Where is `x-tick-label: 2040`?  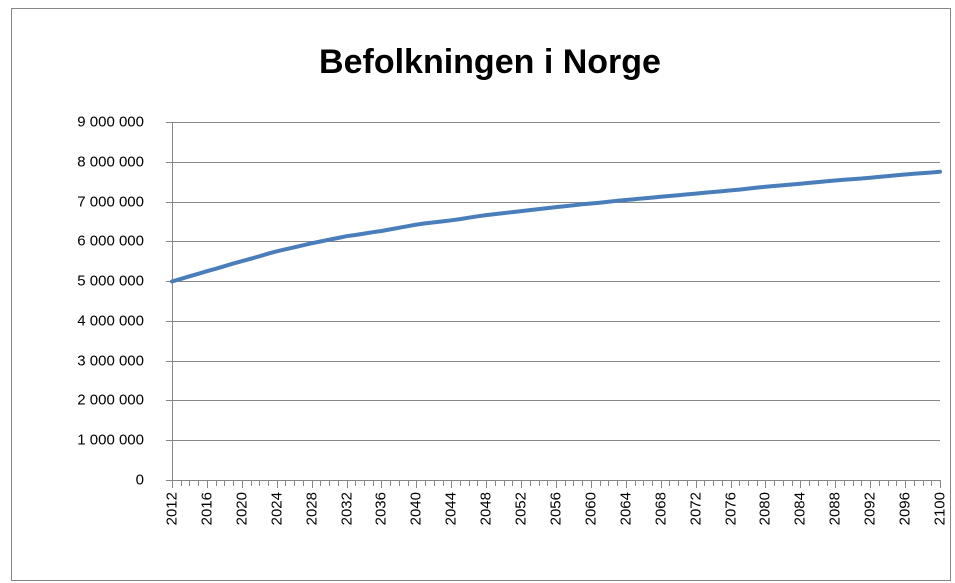 x-tick-label: 2040 is located at coordinates (415, 508).